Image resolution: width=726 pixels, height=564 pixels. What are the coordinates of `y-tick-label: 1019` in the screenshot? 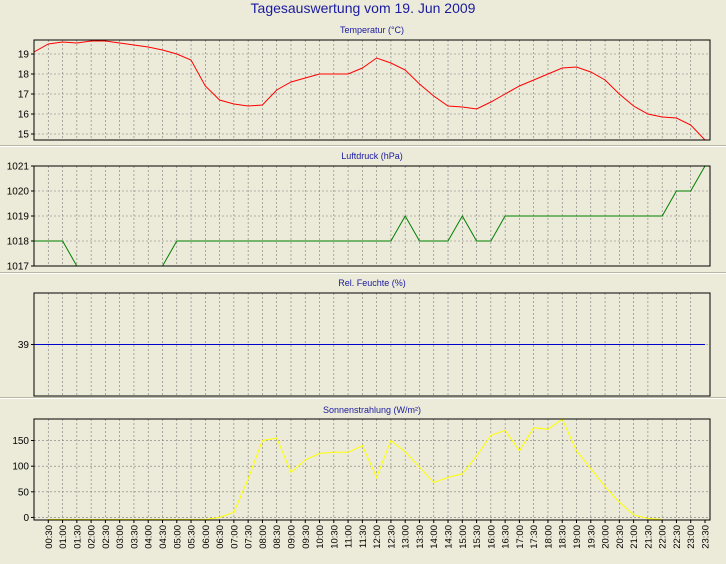 It's located at (18, 217).